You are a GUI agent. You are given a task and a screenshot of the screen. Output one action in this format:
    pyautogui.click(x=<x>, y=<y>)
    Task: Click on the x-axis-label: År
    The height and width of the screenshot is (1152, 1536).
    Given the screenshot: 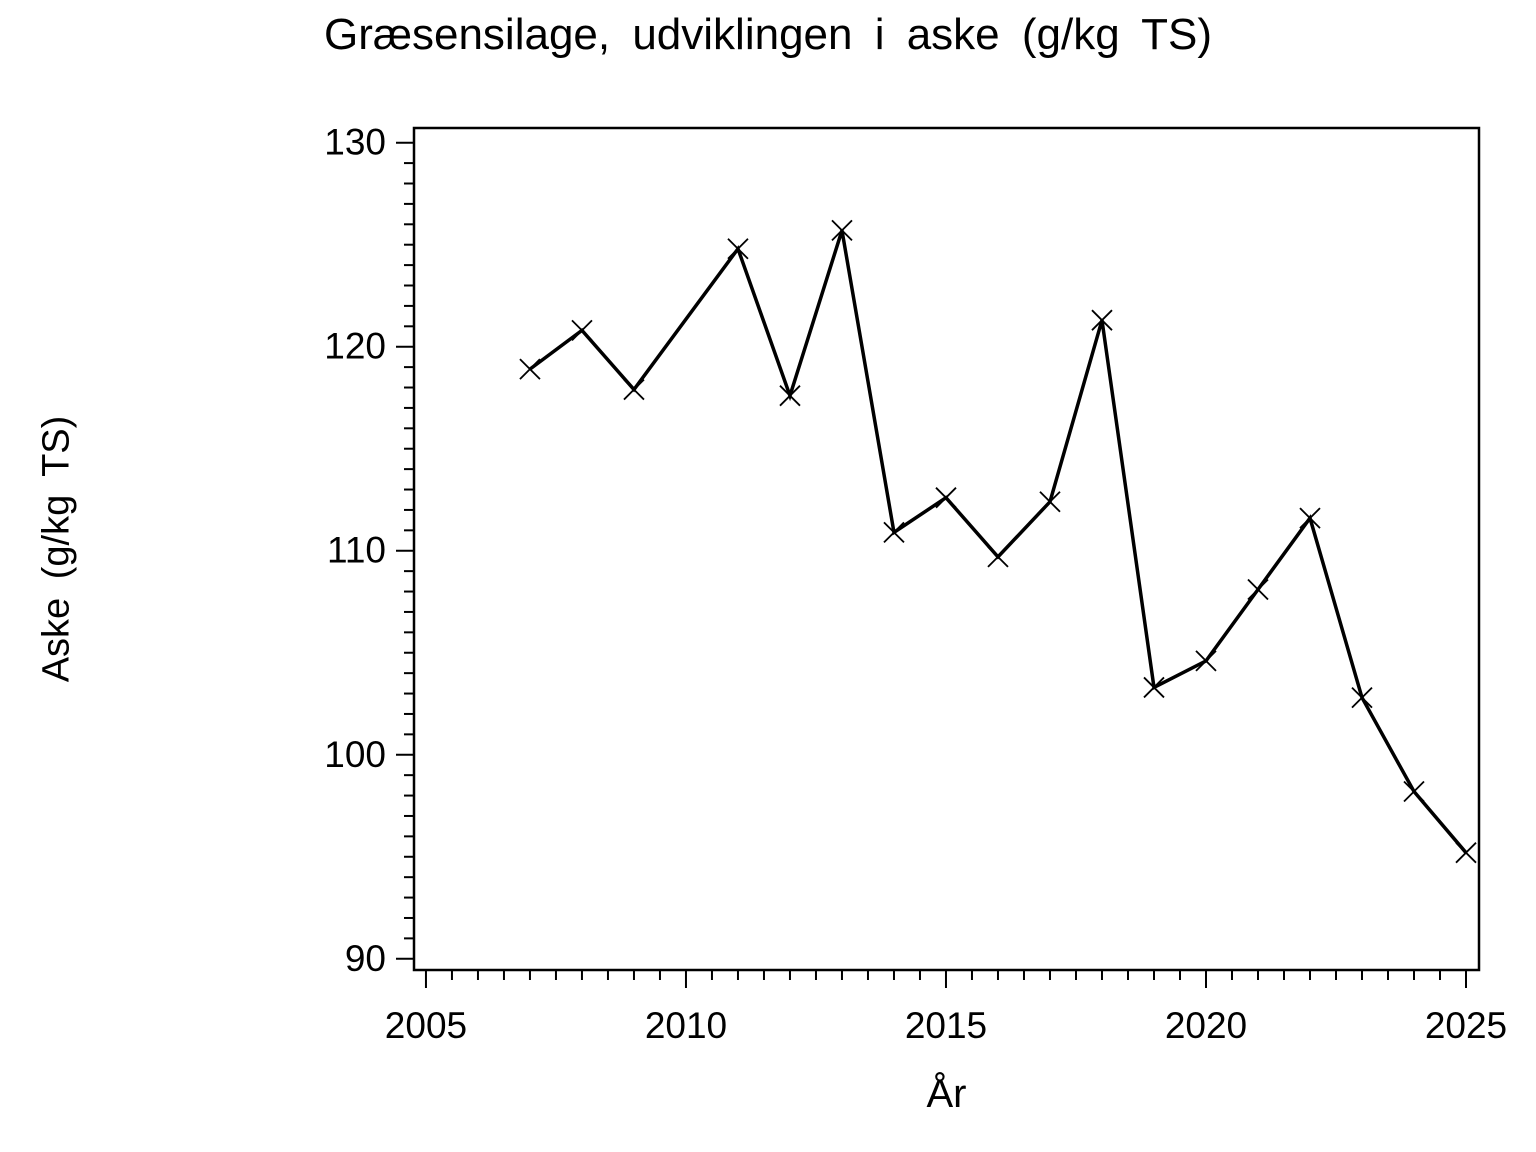 What is the action you would take?
    pyautogui.click(x=946, y=1094)
    